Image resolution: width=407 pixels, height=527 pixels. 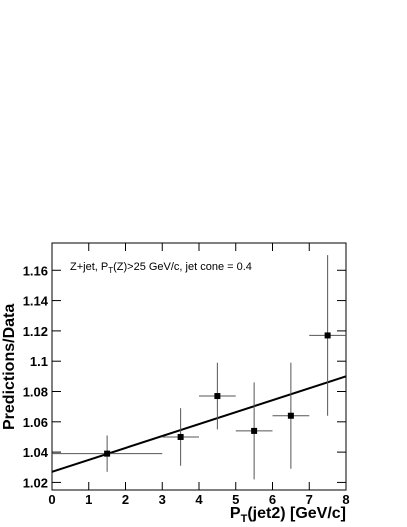 I want to click on y-tick-label: 1.16, so click(x=35, y=270).